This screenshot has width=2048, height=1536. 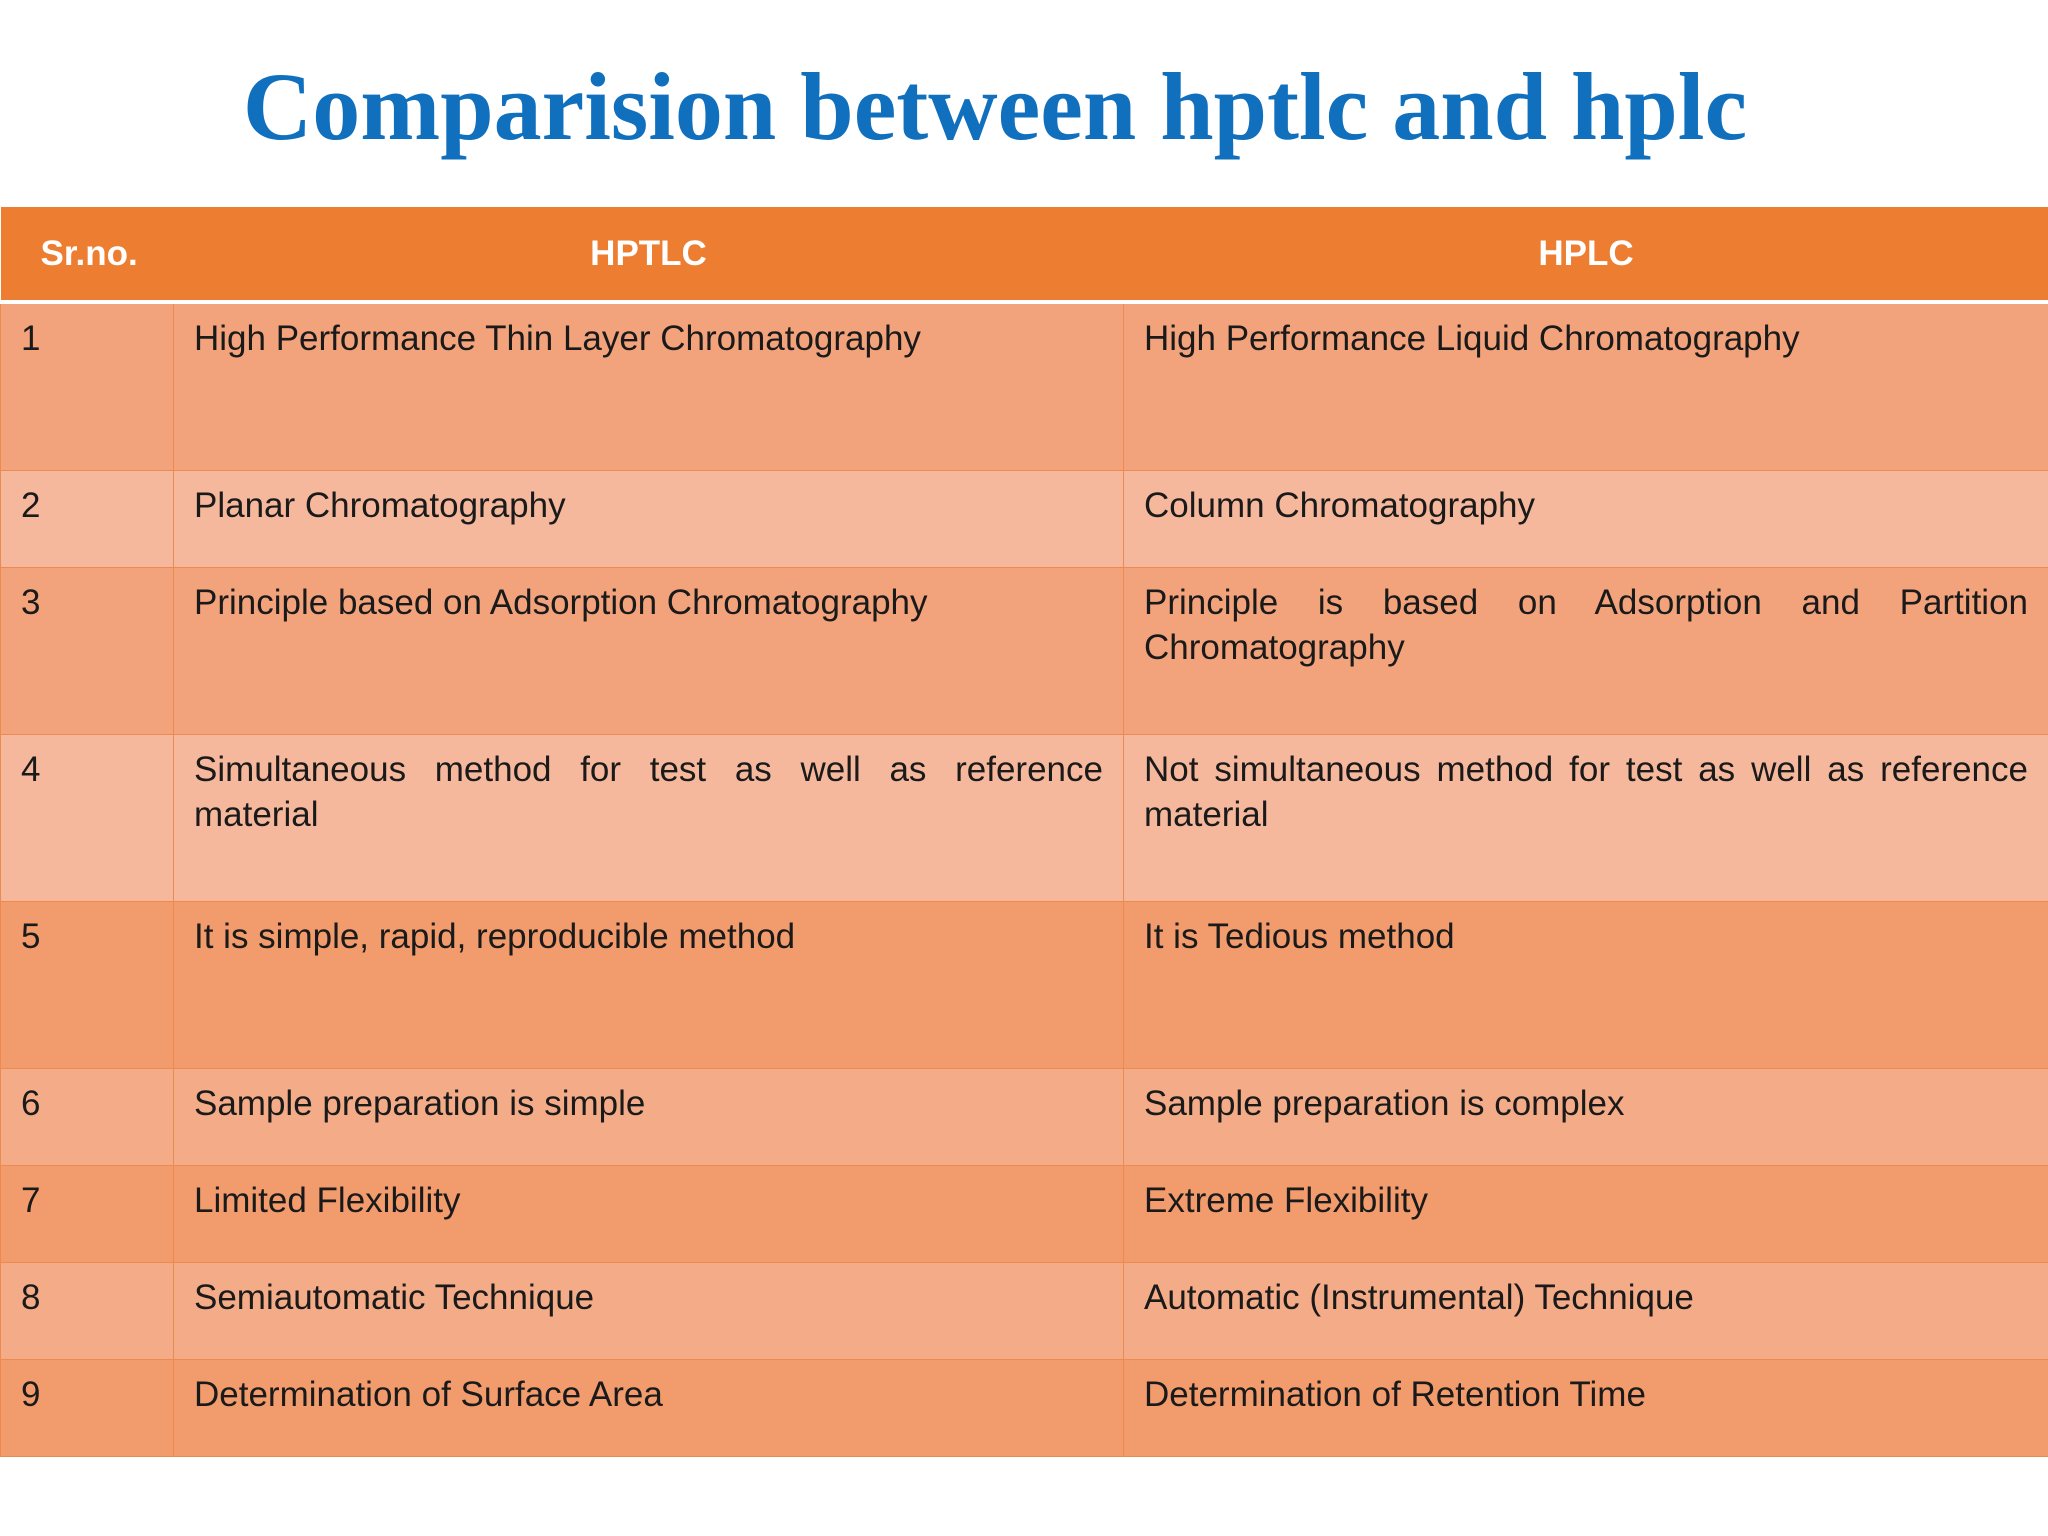 I want to click on hptlc-cell: Planar Chromatography, so click(x=648, y=519).